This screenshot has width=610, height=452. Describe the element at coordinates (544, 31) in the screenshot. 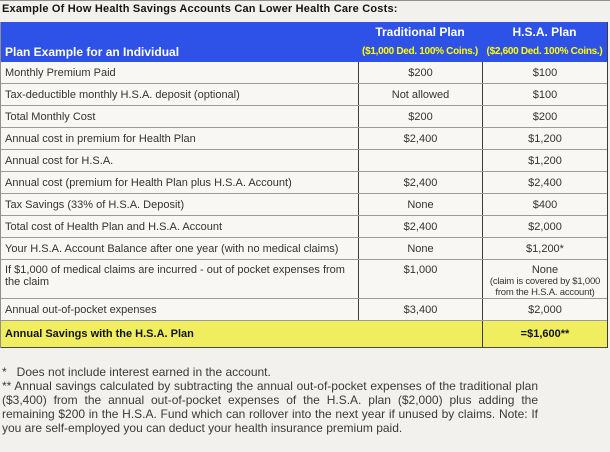

I see `header-hsa-plan: H.S.A. Plan` at that location.